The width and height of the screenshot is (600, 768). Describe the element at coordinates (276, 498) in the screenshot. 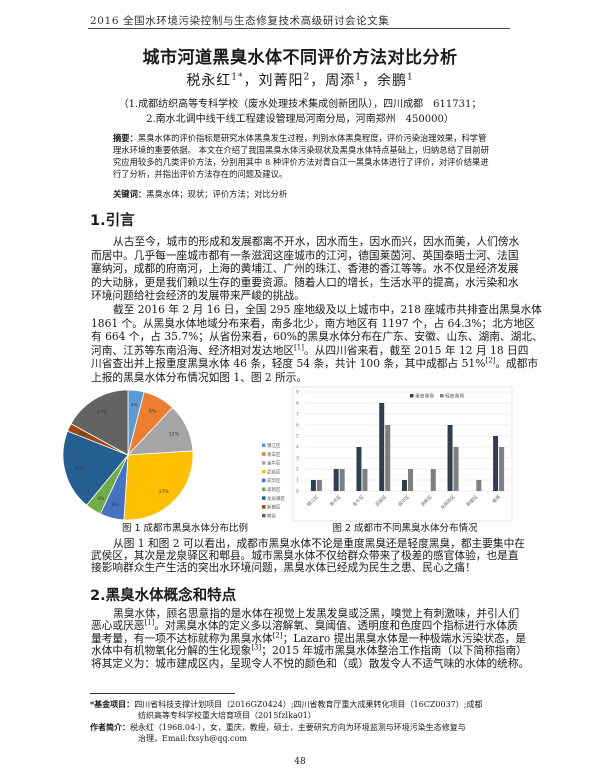

I see `legend-label: 龙泉驿区` at that location.